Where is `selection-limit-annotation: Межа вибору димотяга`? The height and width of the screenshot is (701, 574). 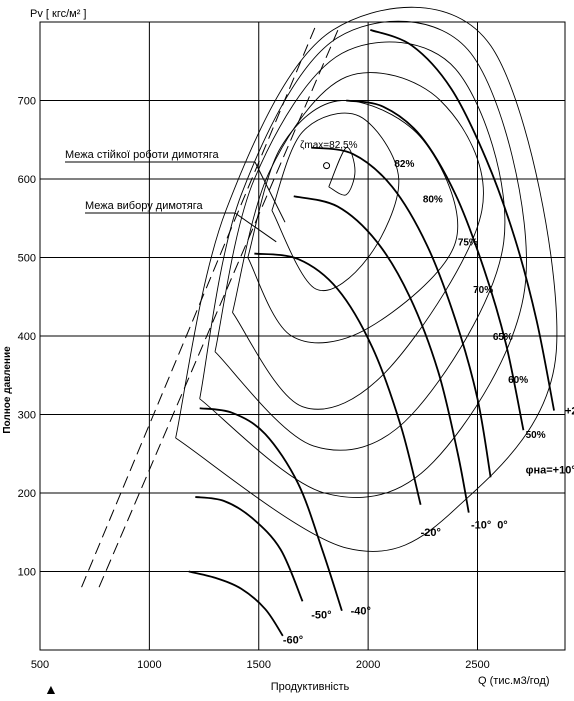 selection-limit-annotation: Межа вибору димотяга is located at coordinates (144, 206).